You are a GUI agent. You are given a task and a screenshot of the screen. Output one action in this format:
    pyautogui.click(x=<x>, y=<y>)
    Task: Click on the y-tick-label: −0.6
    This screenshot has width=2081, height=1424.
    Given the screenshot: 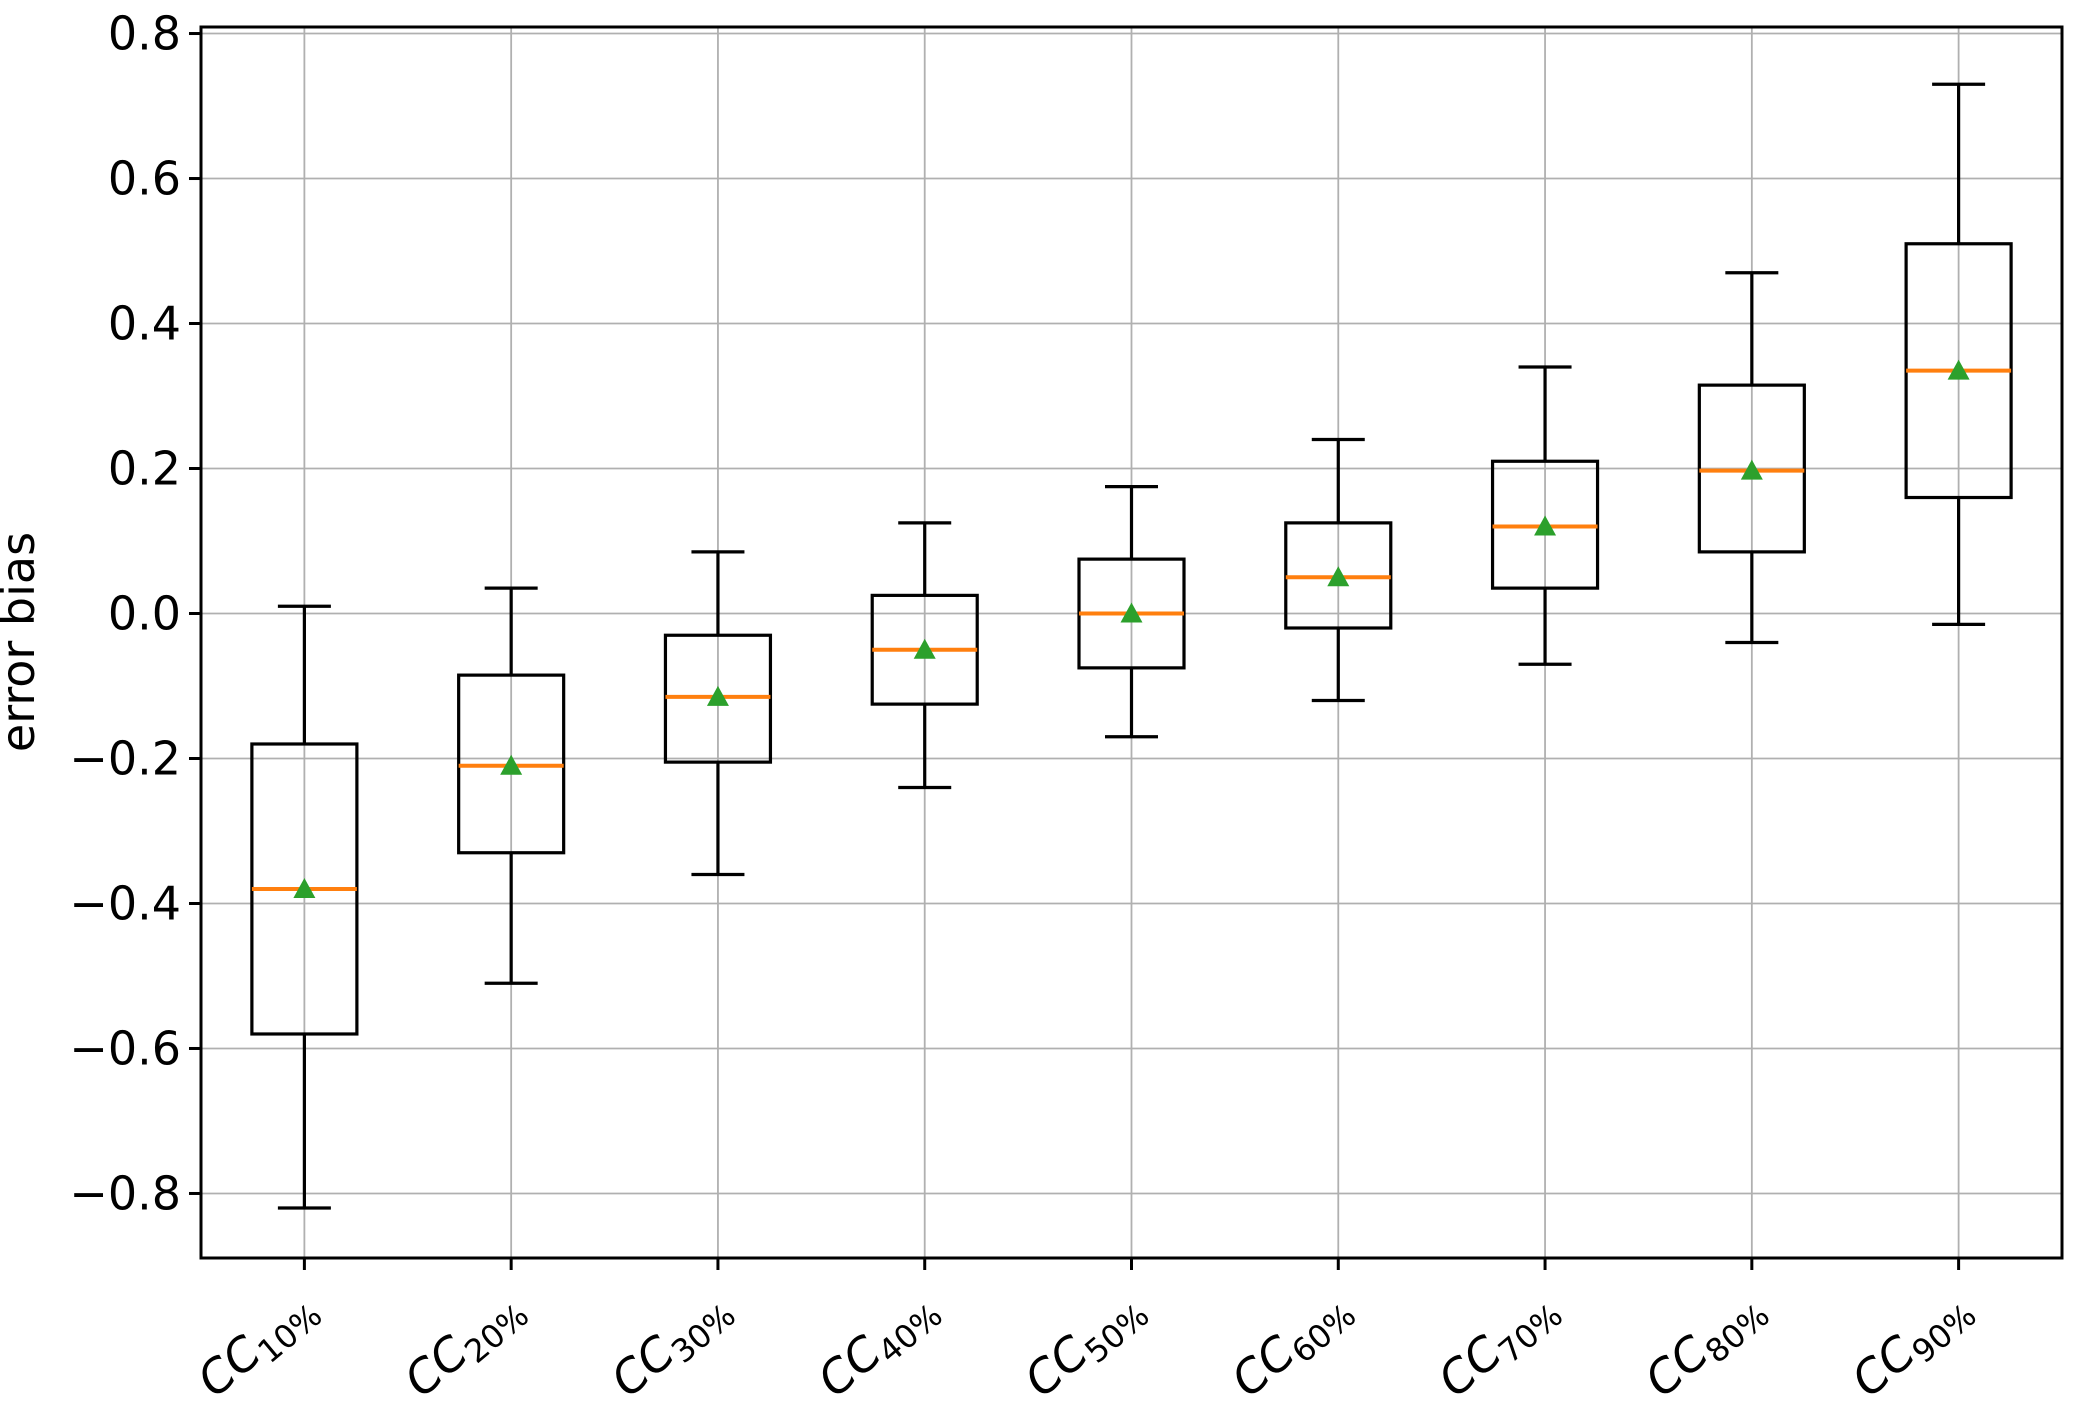 What is the action you would take?
    pyautogui.click(x=125, y=1049)
    